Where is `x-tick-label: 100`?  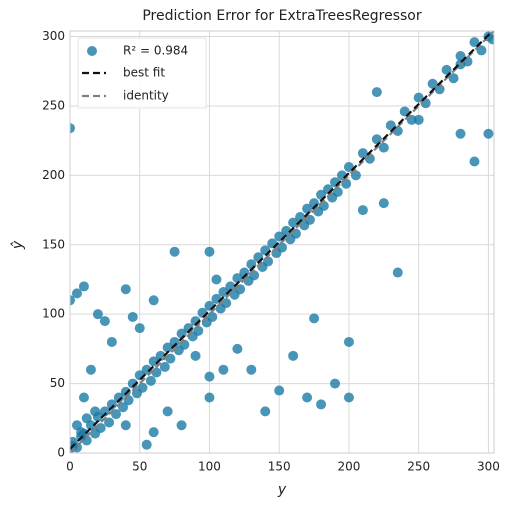
x-tick-label: 100 is located at coordinates (209, 467).